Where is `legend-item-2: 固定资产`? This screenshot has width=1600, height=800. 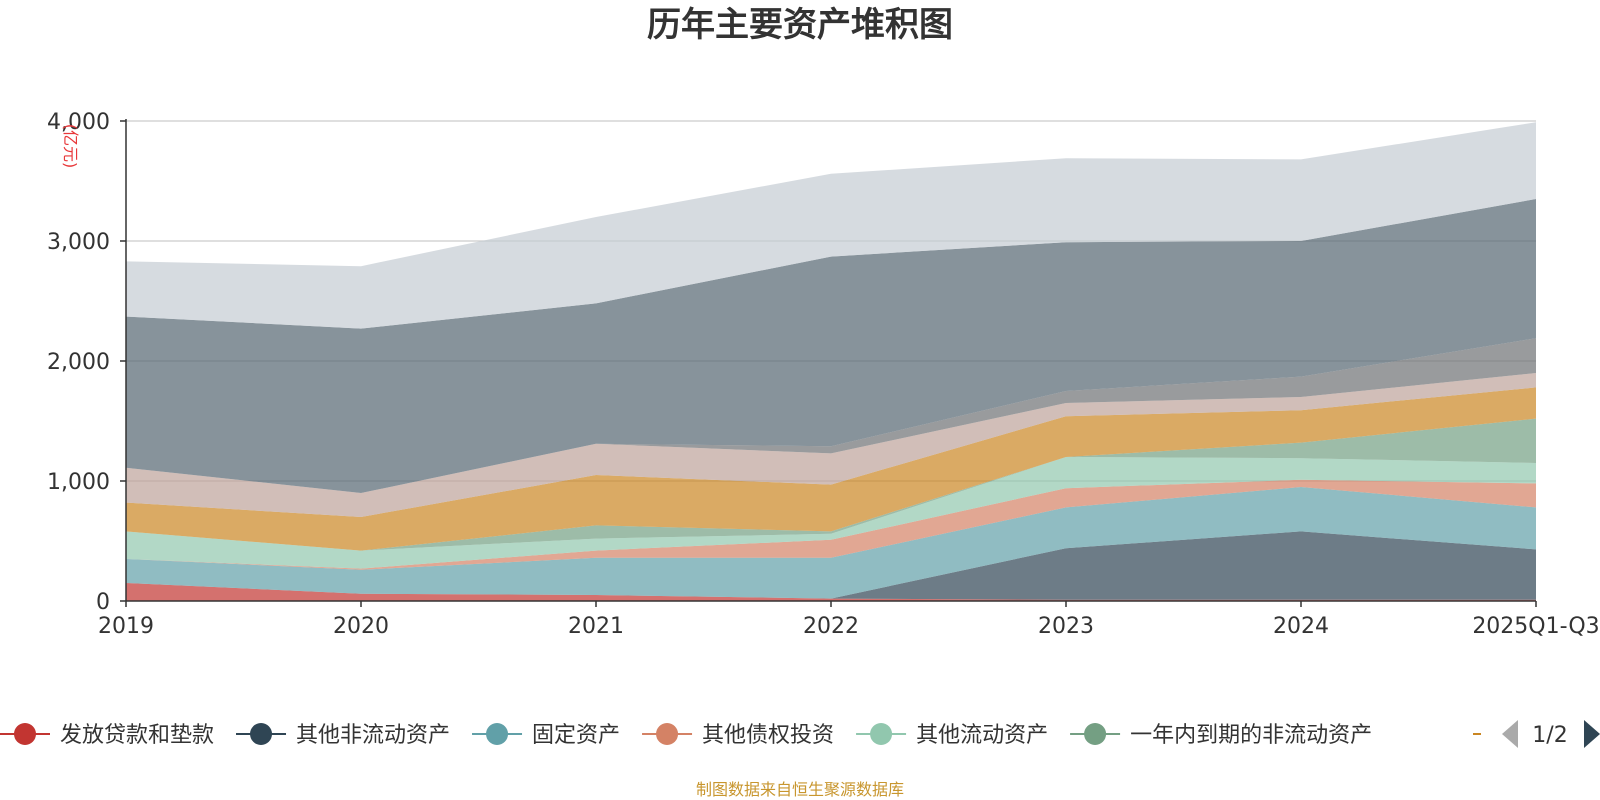 legend-item-2: 固定资产 is located at coordinates (546, 735).